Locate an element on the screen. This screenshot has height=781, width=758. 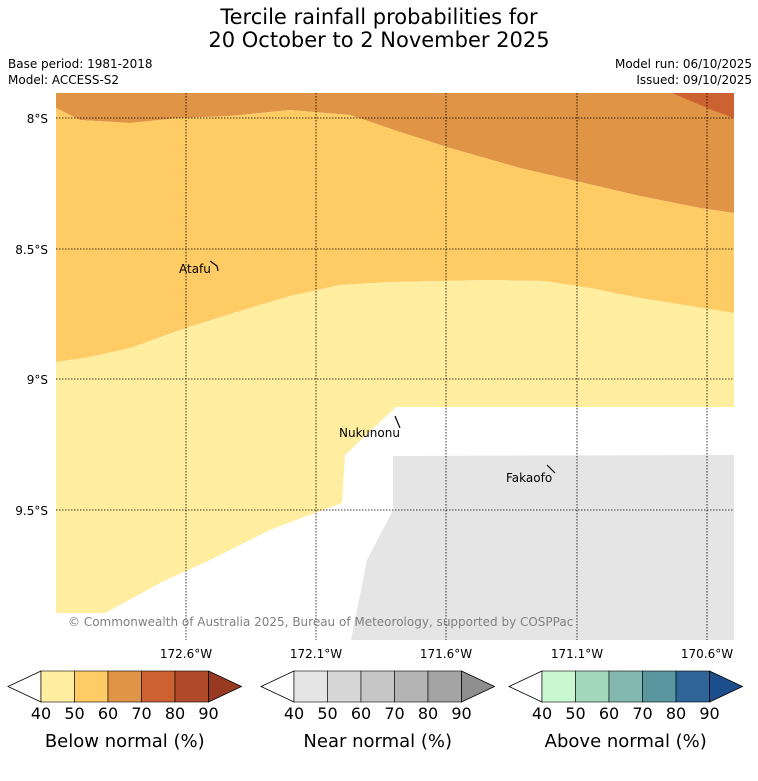
below-normal-colorbar: 40 50 60 70 80 90 Below normal (%) is located at coordinates (125, 711).